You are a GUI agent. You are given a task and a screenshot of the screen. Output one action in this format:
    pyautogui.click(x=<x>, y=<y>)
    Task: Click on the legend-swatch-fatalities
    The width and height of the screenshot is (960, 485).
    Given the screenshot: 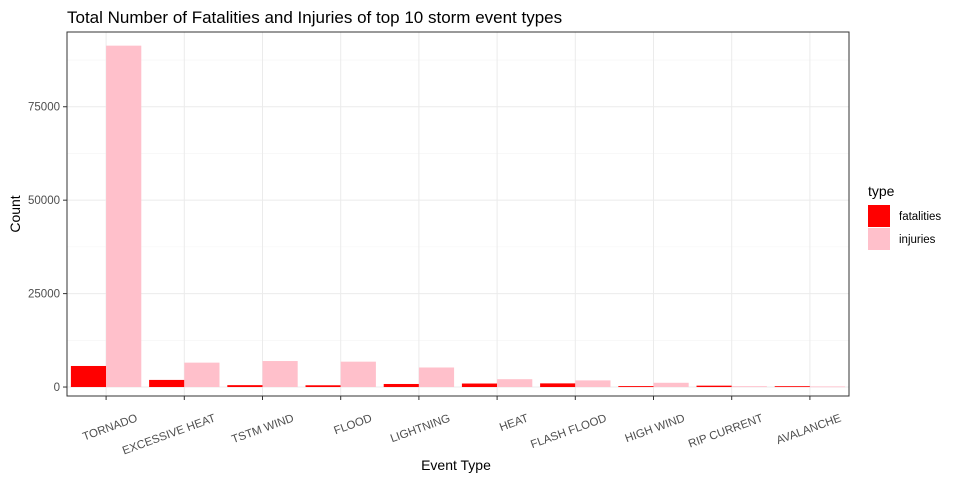 What is the action you would take?
    pyautogui.click(x=879, y=216)
    